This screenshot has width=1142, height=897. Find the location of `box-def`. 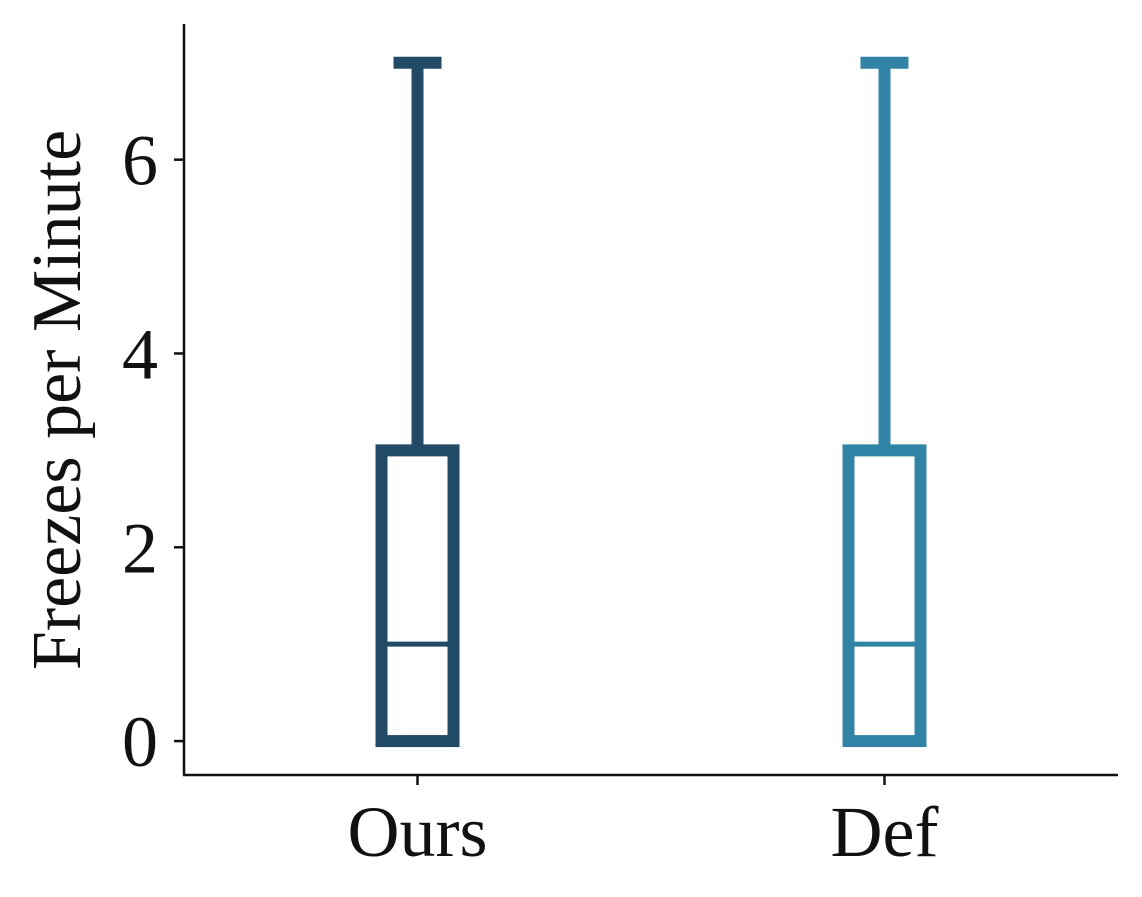

box-def is located at coordinates (884, 402).